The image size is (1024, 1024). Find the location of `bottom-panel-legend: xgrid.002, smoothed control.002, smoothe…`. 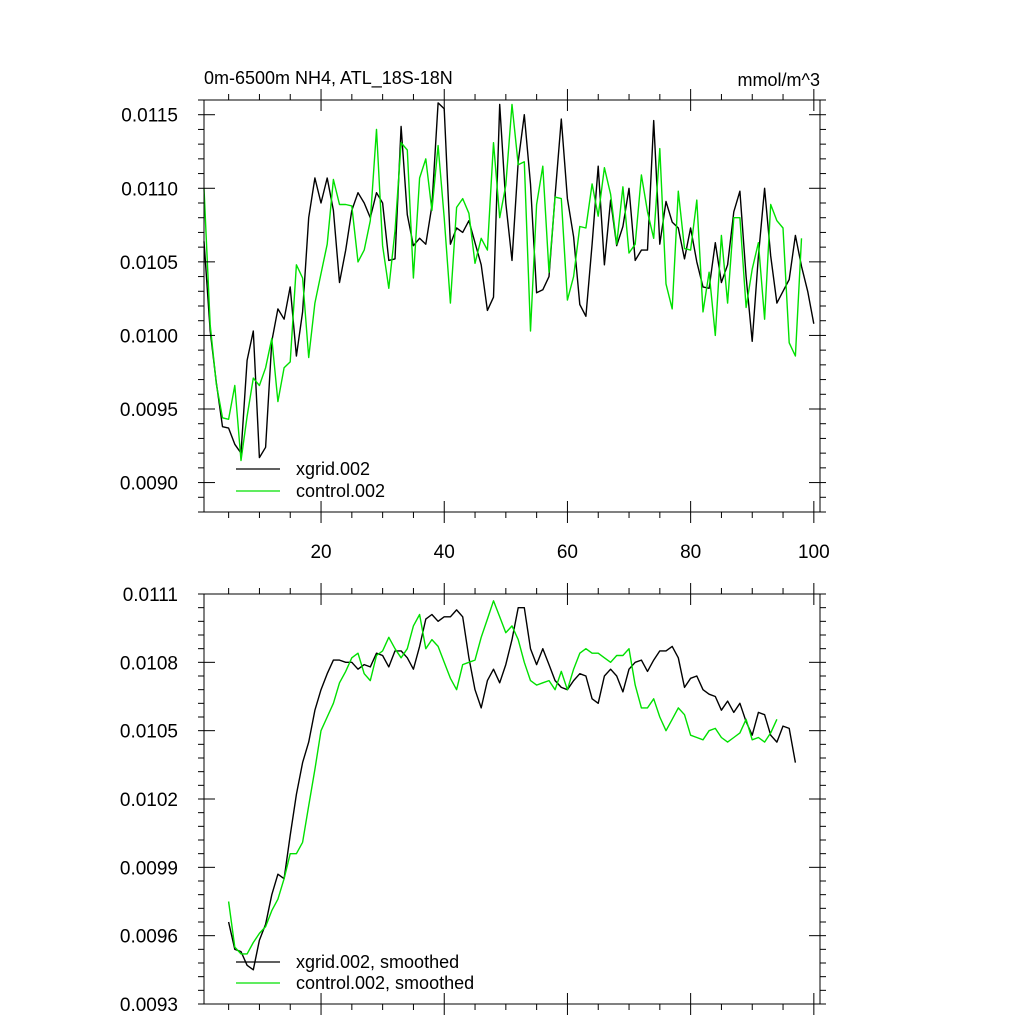

bottom-panel-legend: xgrid.002, smoothed control.002, smoothe… is located at coordinates (355, 972).